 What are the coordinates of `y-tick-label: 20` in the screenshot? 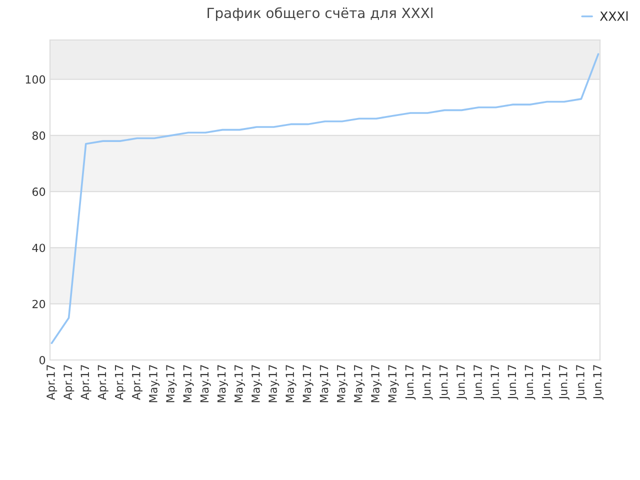 It's located at (39, 304).